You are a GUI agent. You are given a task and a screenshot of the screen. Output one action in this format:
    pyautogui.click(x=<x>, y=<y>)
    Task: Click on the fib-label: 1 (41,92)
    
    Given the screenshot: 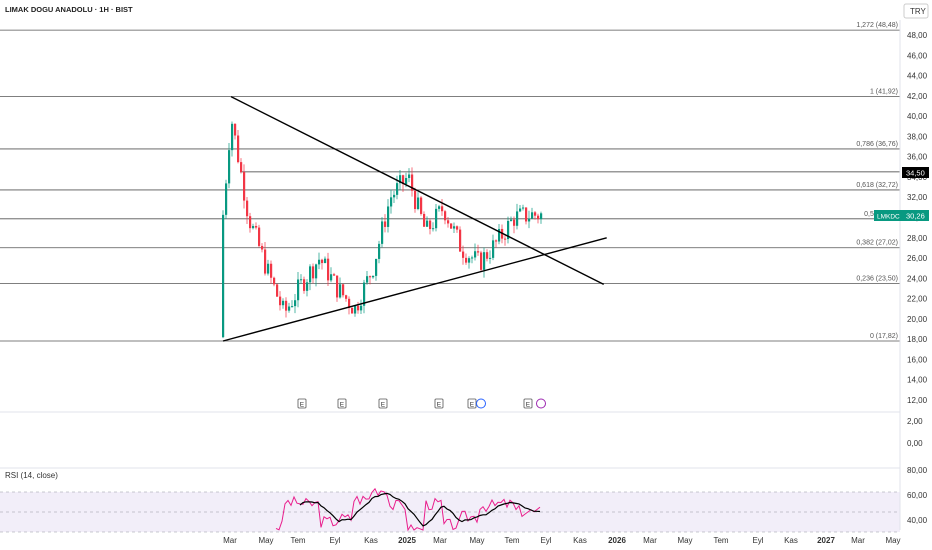 What is the action you would take?
    pyautogui.click(x=884, y=92)
    